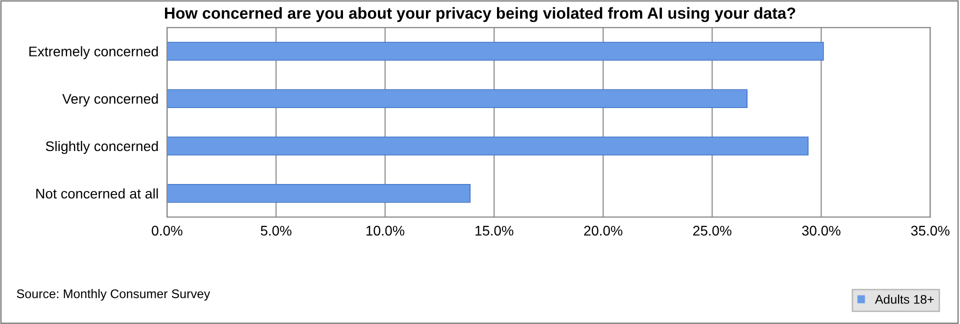 The width and height of the screenshot is (960, 324). What do you see at coordinates (603, 231) in the screenshot?
I see `x-tick-label: 20.0%` at bounding box center [603, 231].